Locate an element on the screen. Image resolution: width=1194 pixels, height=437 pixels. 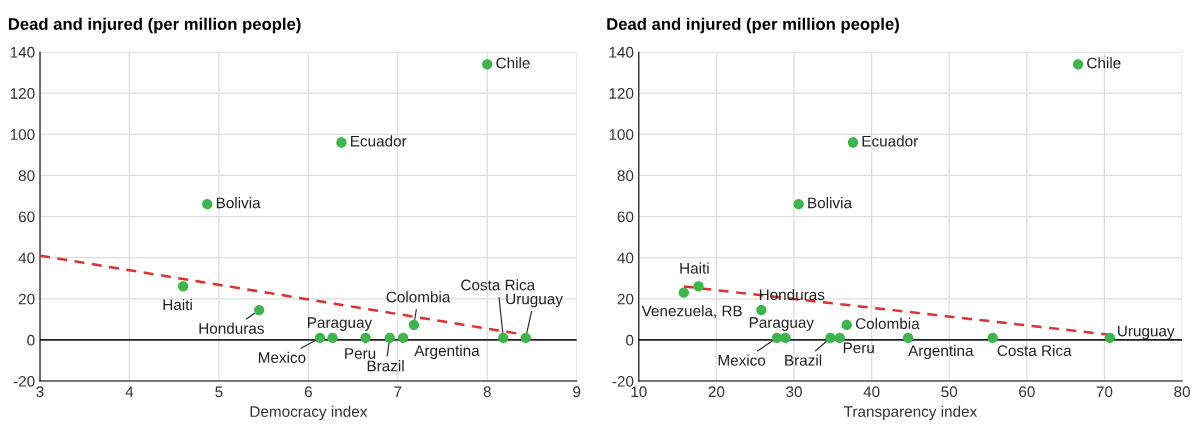
x-axis-title: Democracy index is located at coordinates (309, 412).